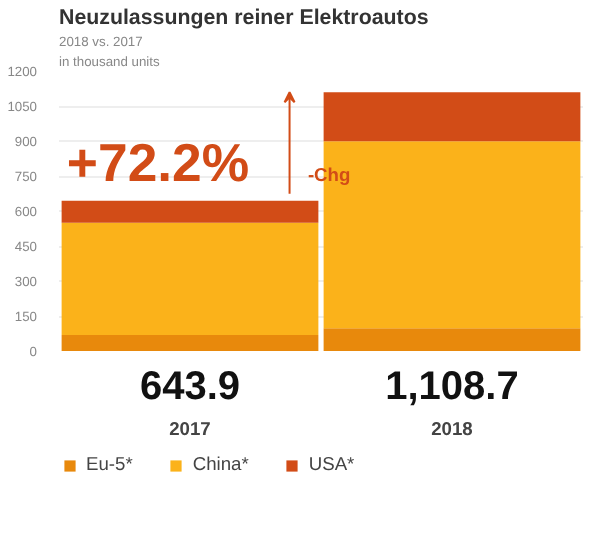  I want to click on total-label: 643.9, so click(190, 387).